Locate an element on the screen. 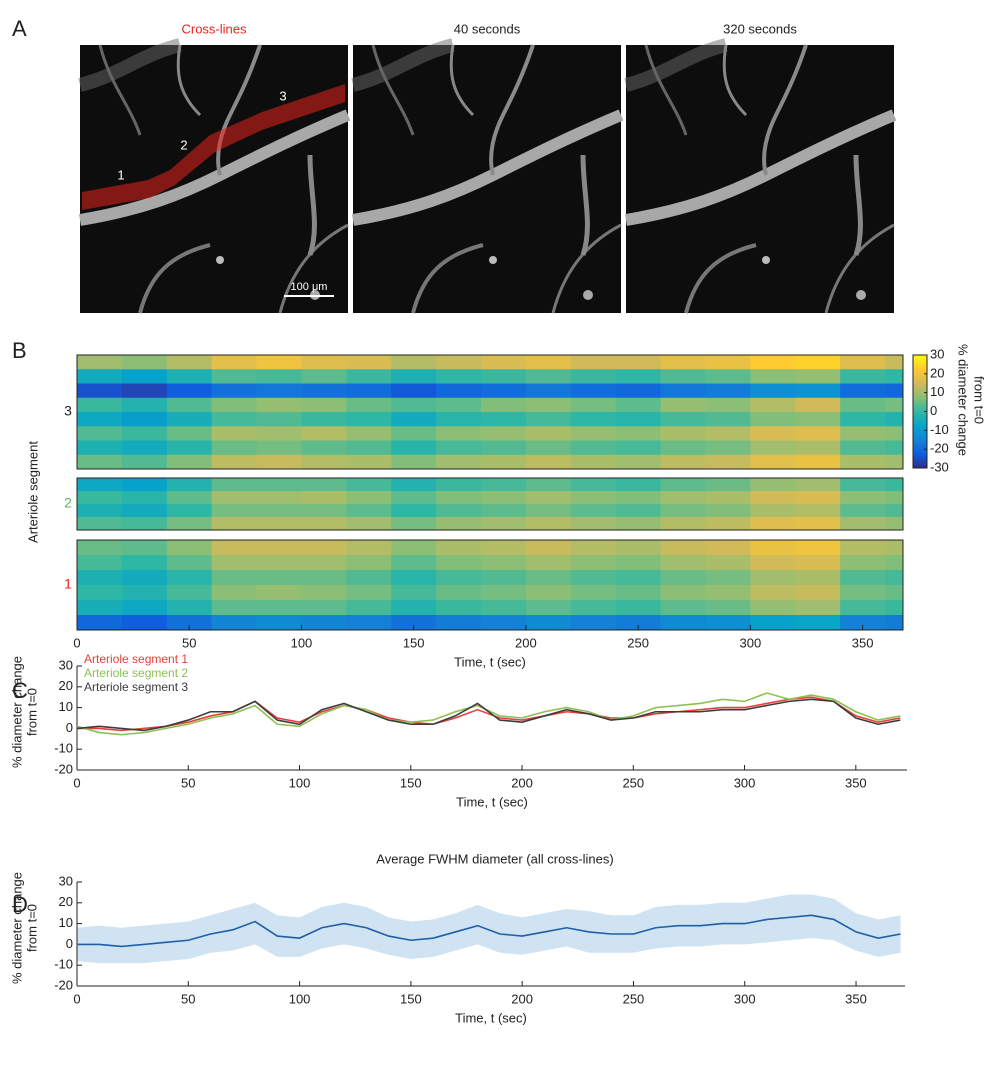 Image resolution: width=989 pixels, height=1092 pixels. y-tick-label: 10 is located at coordinates (66, 922).